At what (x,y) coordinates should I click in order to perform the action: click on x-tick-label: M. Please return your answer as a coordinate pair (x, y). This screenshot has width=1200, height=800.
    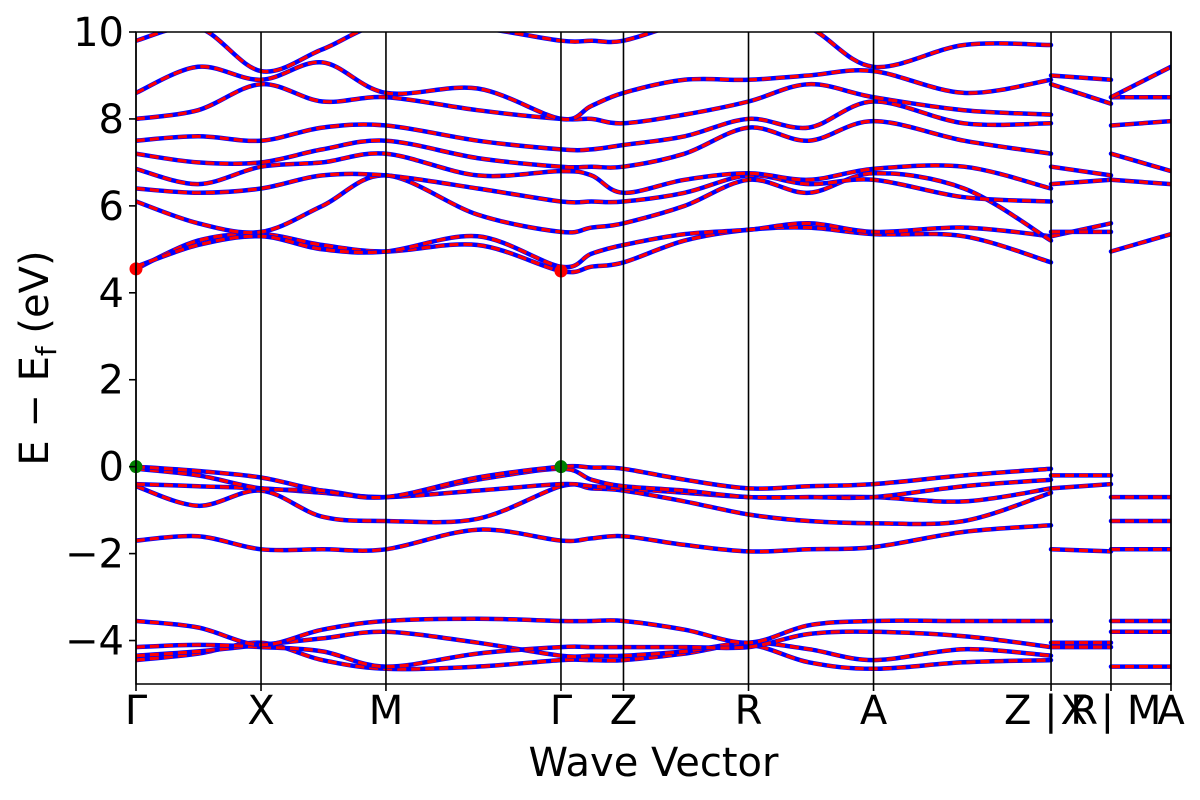
    Looking at the image, I should click on (386, 711).